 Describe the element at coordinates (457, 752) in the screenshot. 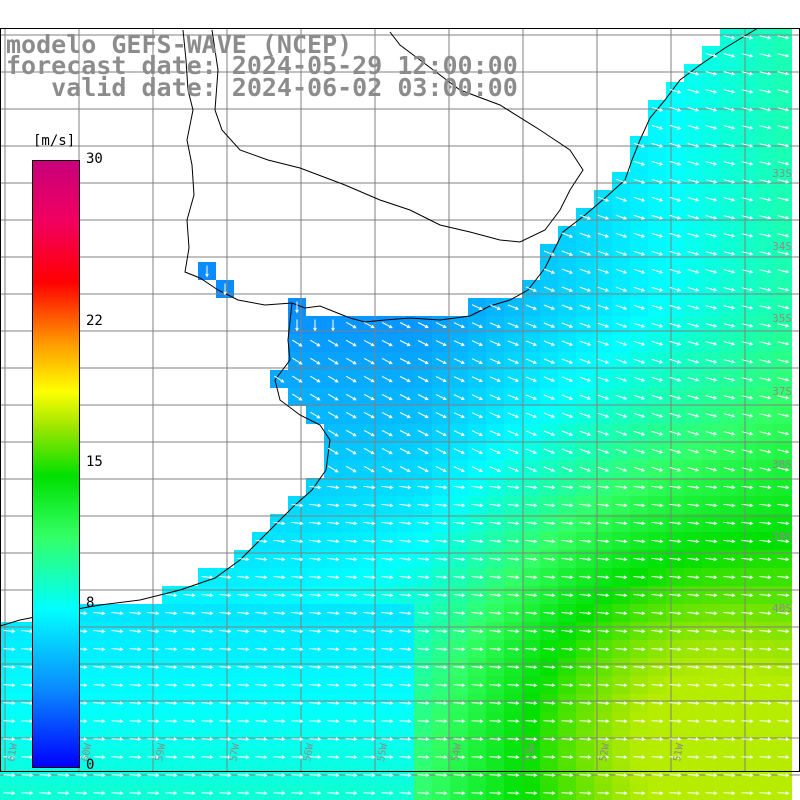

I see `longitude-label: 54W` at that location.